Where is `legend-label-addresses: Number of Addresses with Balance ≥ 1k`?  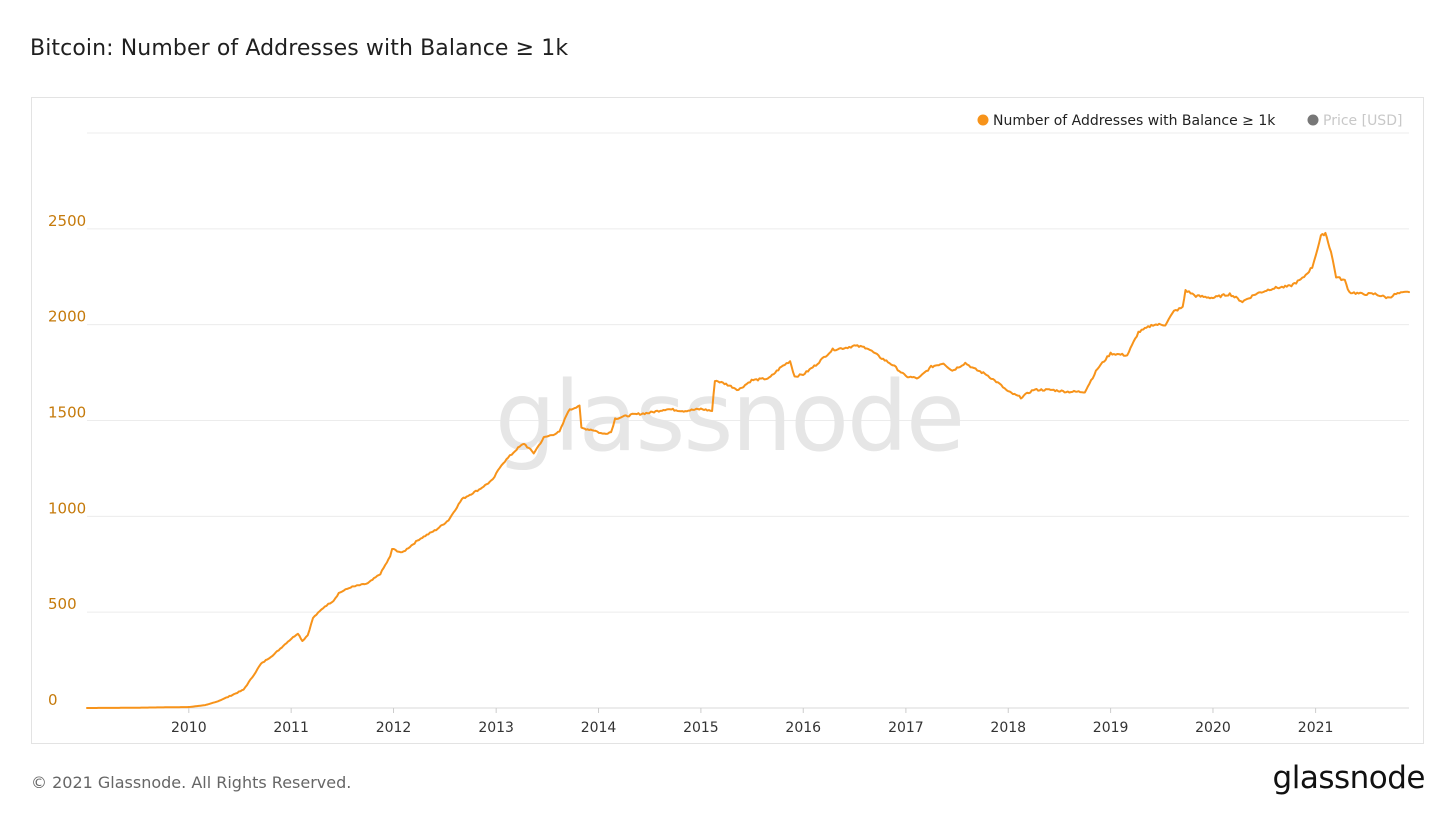 legend-label-addresses: Number of Addresses with Balance ≥ 1k is located at coordinates (1134, 121).